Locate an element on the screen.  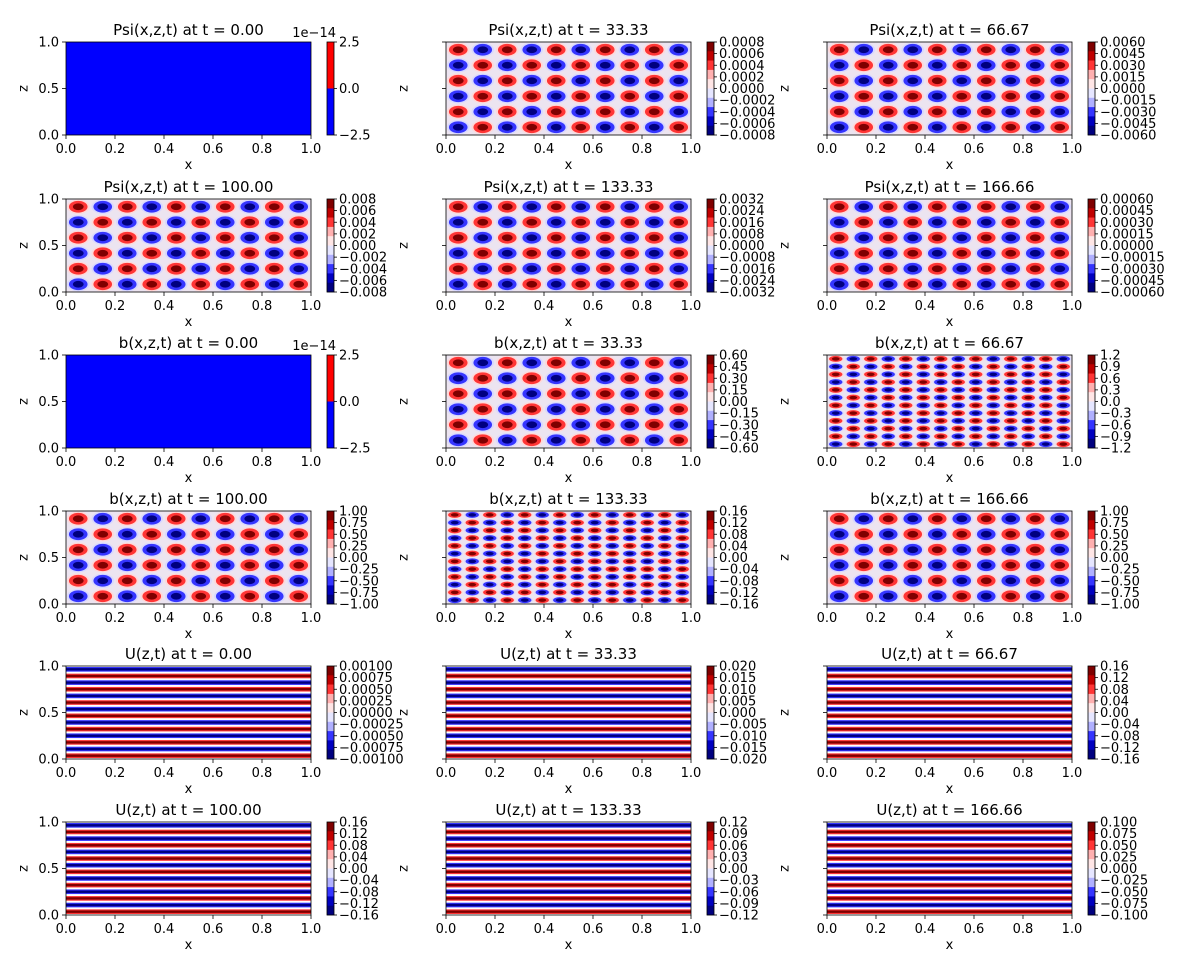
field-background is located at coordinates (568, 245).